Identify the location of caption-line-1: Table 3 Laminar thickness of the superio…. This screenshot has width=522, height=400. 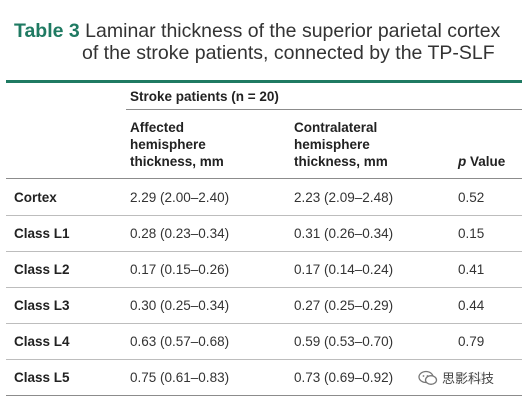
(264, 31).